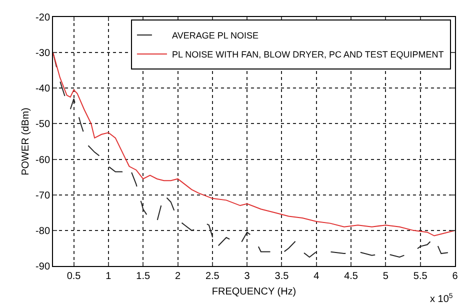 The height and width of the screenshot is (307, 471). What do you see at coordinates (351, 276) in the screenshot?
I see `x-tick-label: 4.5` at bounding box center [351, 276].